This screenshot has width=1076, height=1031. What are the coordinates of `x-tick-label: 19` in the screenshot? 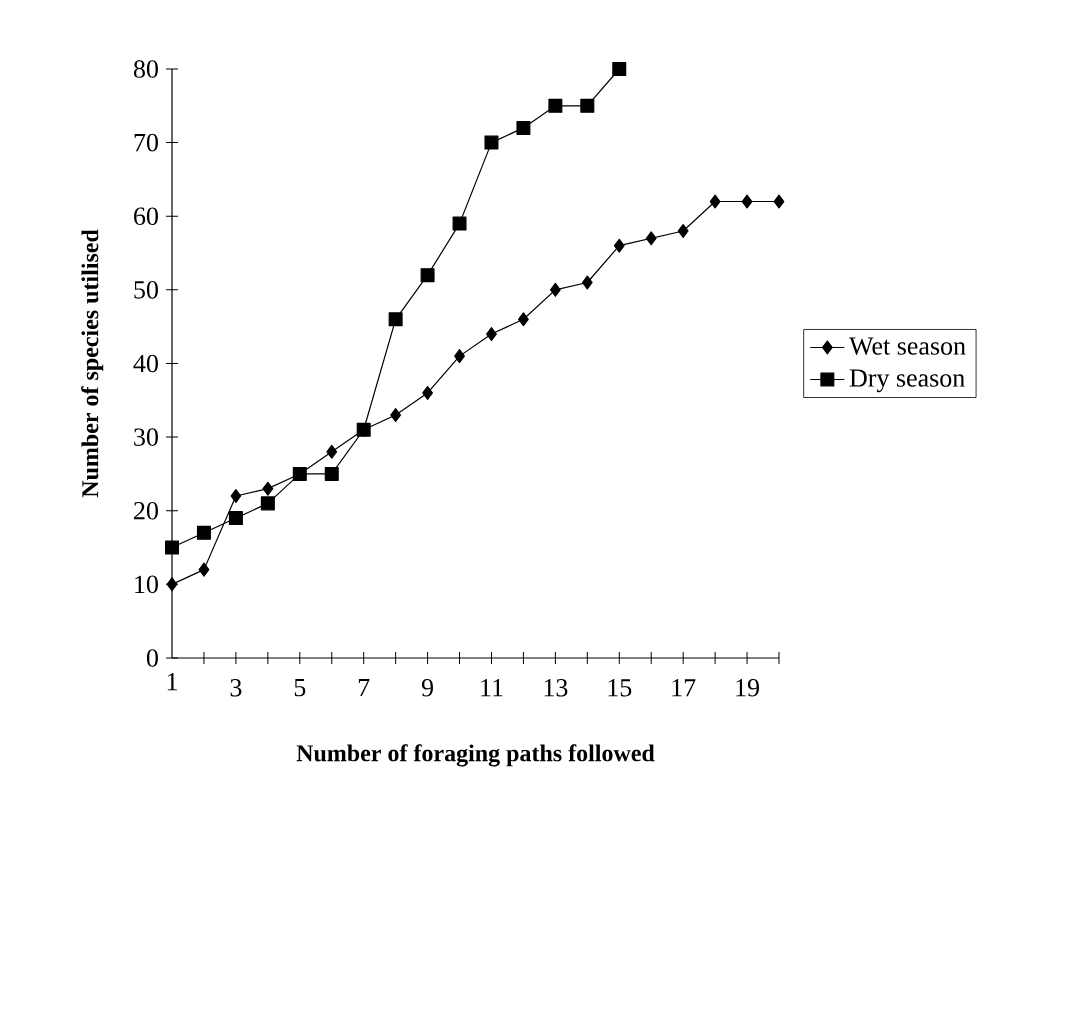 It's located at (747, 688).